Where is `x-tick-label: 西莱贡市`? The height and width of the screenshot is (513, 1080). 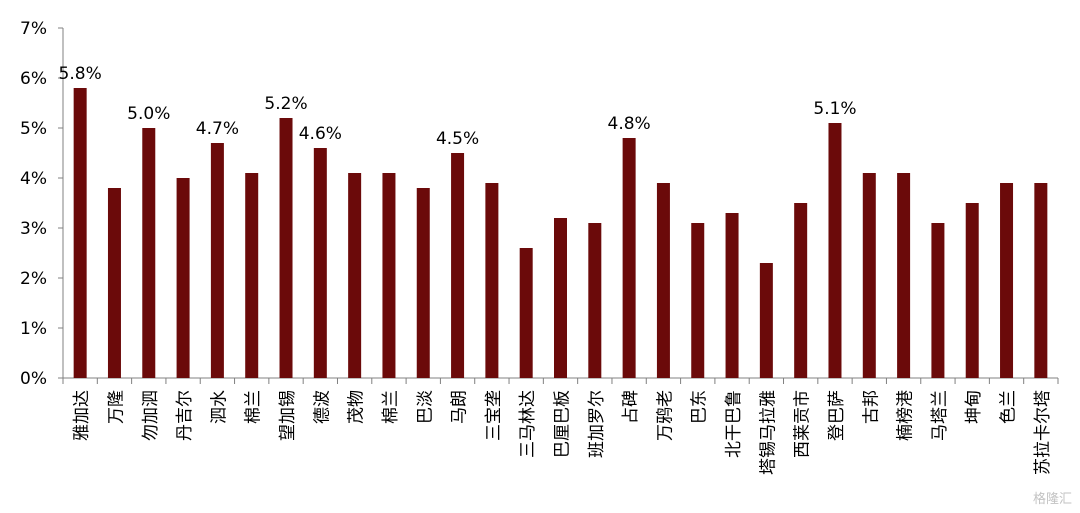 x-tick-label: 西莱贡市 is located at coordinates (803, 424).